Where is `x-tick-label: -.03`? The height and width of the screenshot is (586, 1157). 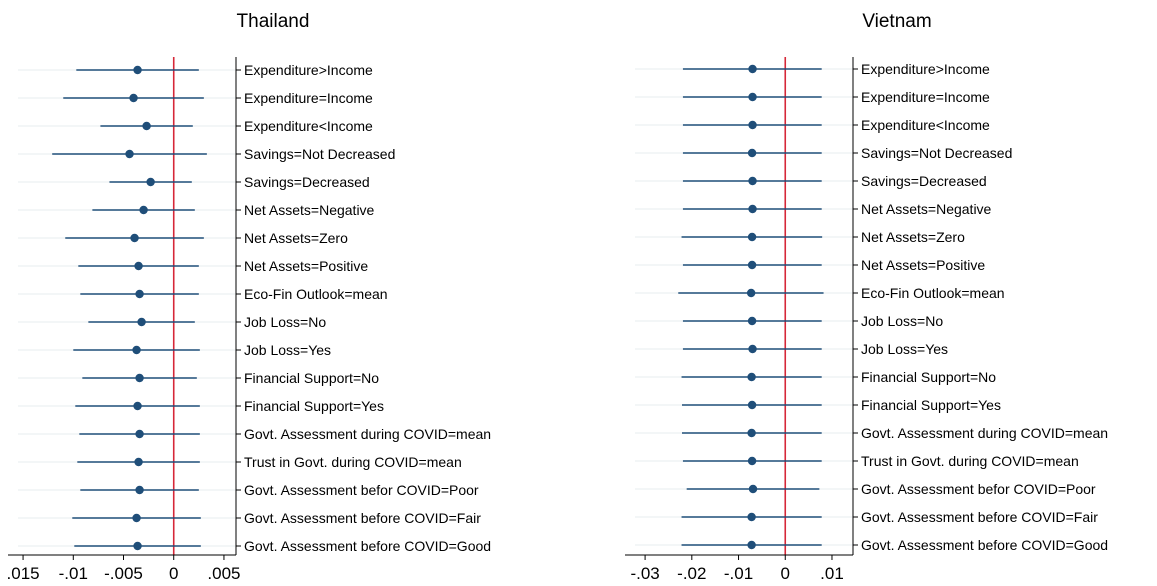 x-tick-label: -.03 is located at coordinates (644, 573).